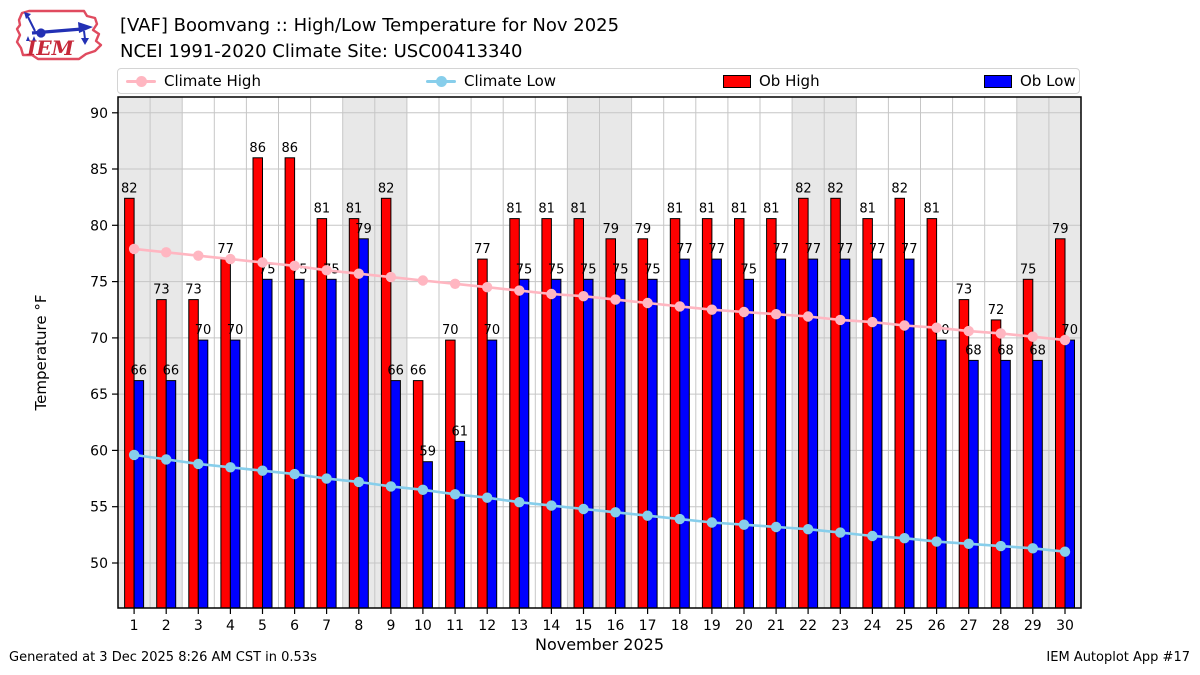 This screenshot has width=1200, height=675. What do you see at coordinates (99, 283) in the screenshot?
I see `y-tick-label: 75` at bounding box center [99, 283].